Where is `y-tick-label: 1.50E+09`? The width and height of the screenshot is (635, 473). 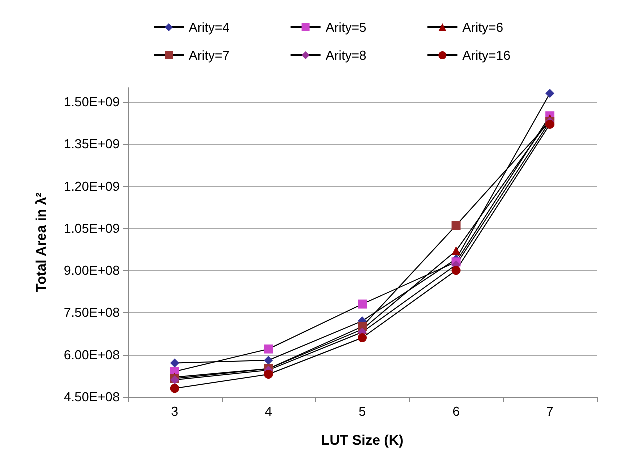
y-tick-label: 1.50E+09 is located at coordinates (92, 102).